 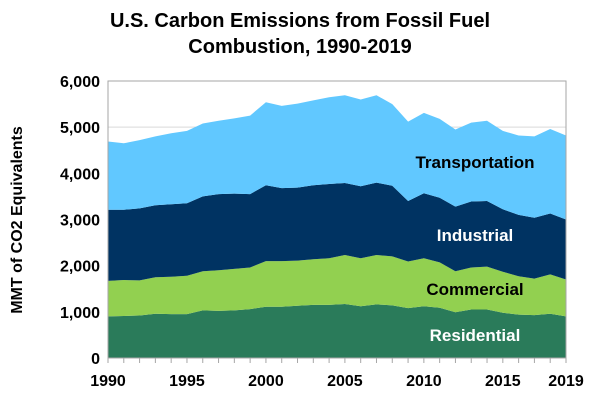 I want to click on y-tick-label: 2,000, so click(x=80, y=267).